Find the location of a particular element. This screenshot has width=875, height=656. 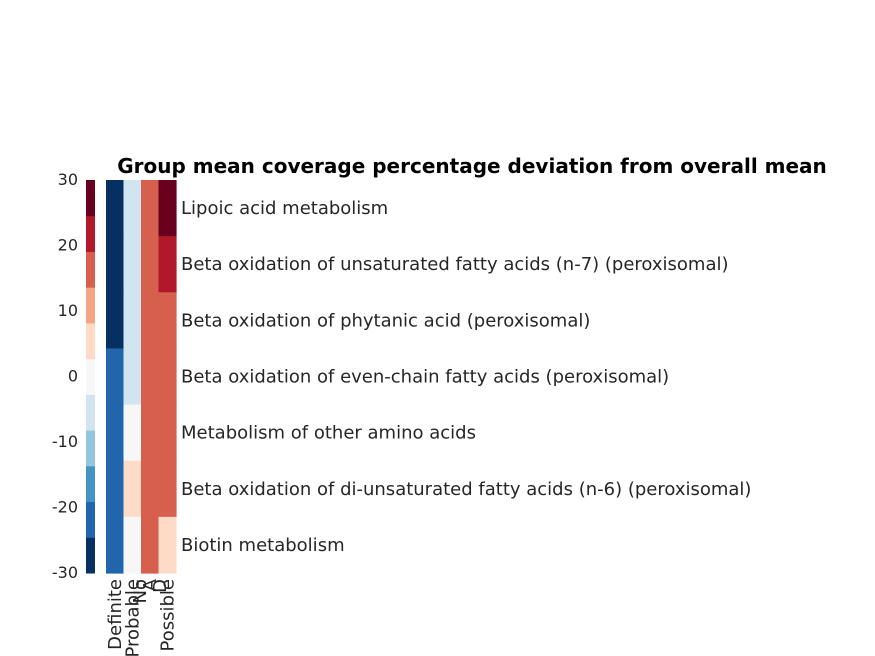

colorbar-tick-label: 10 is located at coordinates (68, 310).